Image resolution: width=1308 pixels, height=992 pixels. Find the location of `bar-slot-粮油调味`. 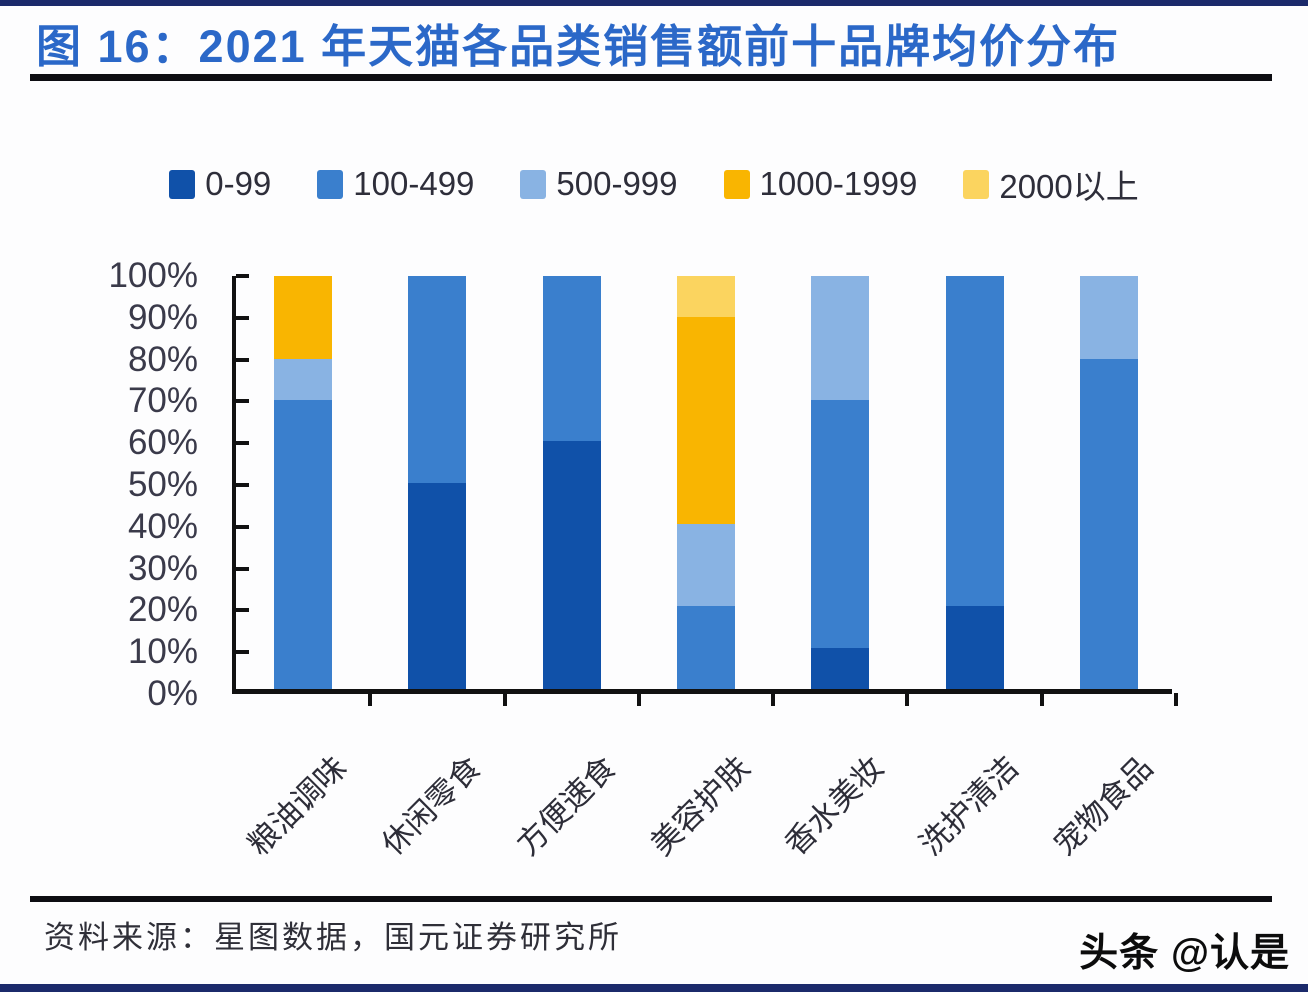

bar-slot-粮油调味 is located at coordinates (303, 482).